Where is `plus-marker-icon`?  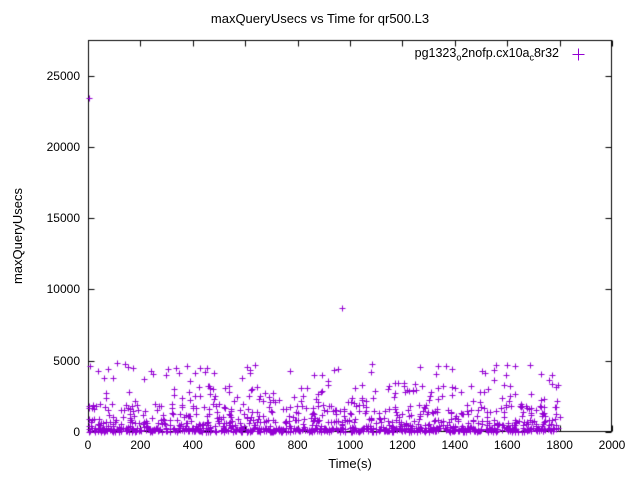
plus-marker-icon is located at coordinates (578, 54).